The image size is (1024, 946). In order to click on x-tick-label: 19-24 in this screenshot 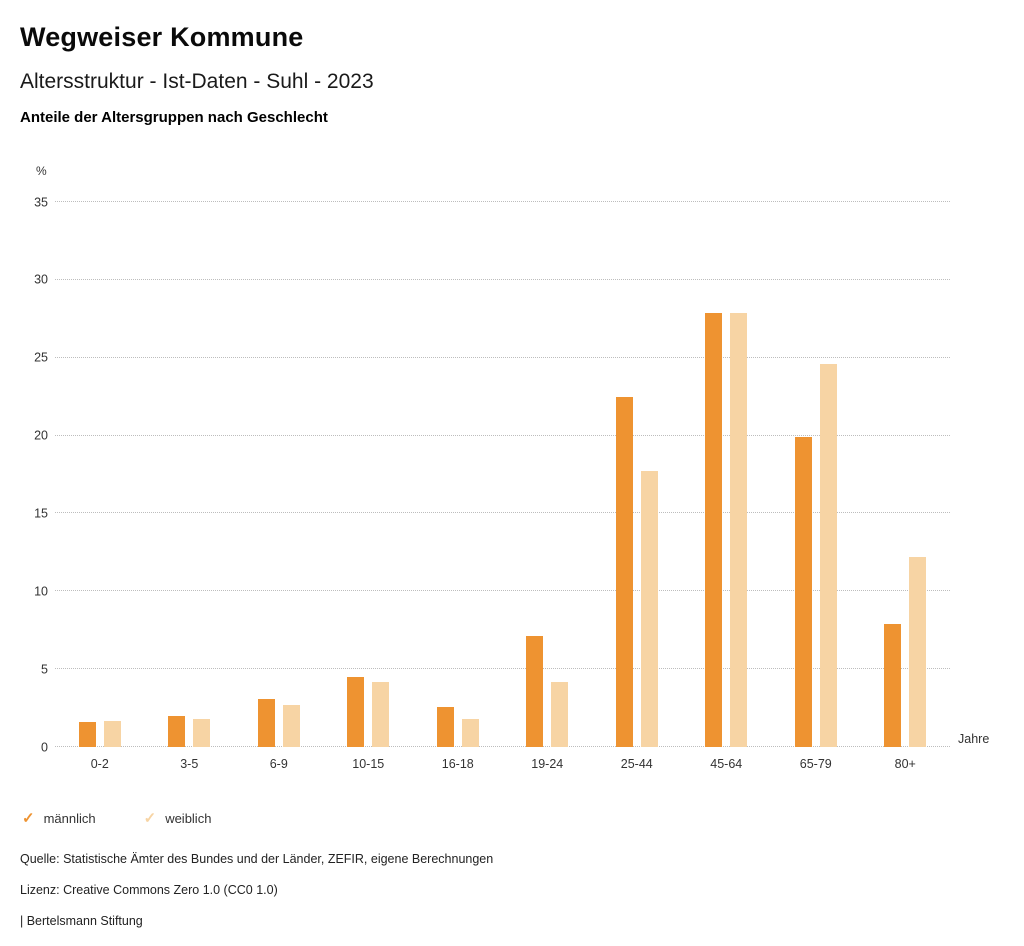, I will do `click(547, 764)`.